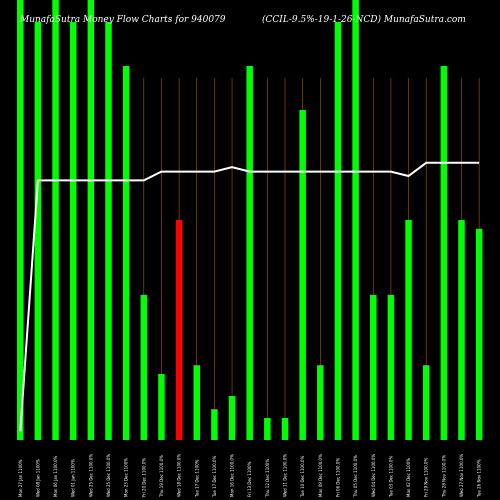  What do you see at coordinates (355, 476) in the screenshot?
I see `x-tick-label: Thu 05 Dec 1100.0%` at bounding box center [355, 476].